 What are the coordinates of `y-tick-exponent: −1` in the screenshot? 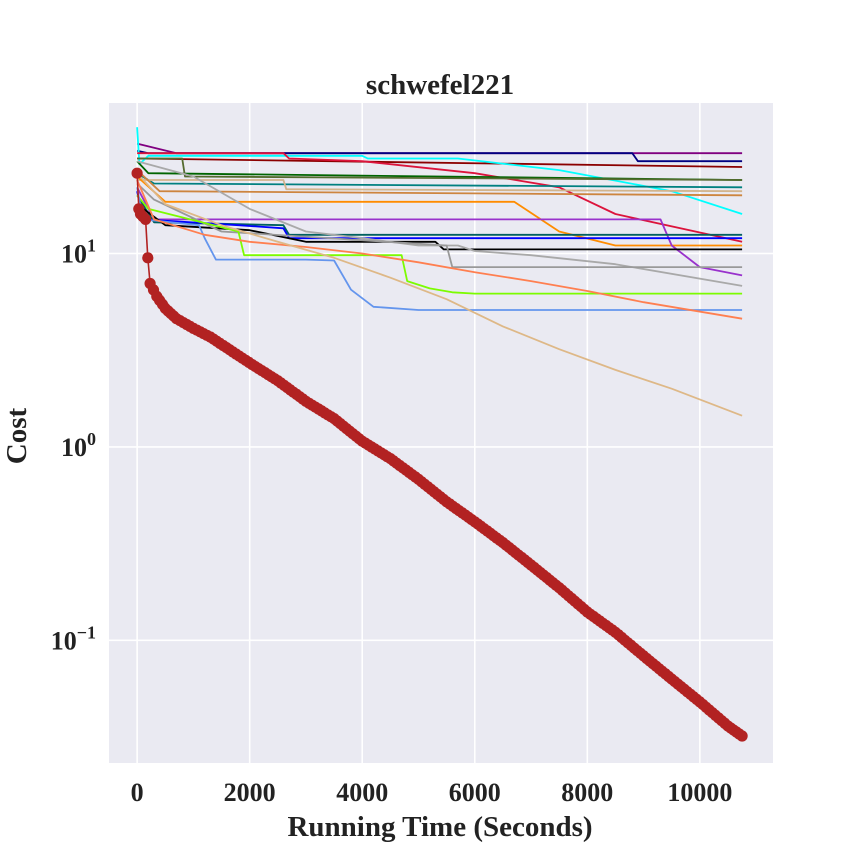 It's located at (86, 632).